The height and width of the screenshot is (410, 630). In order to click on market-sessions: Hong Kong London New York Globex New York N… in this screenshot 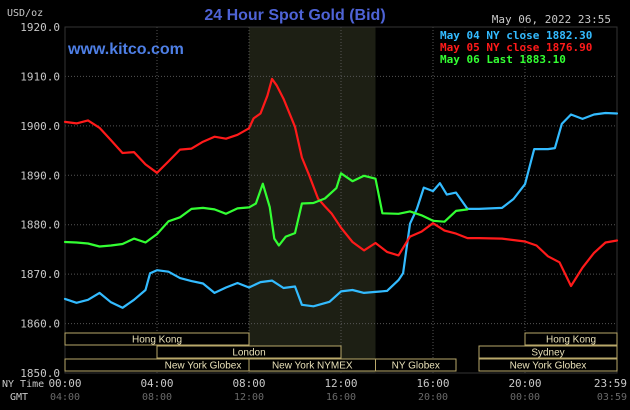, I will do `click(341, 352)`.